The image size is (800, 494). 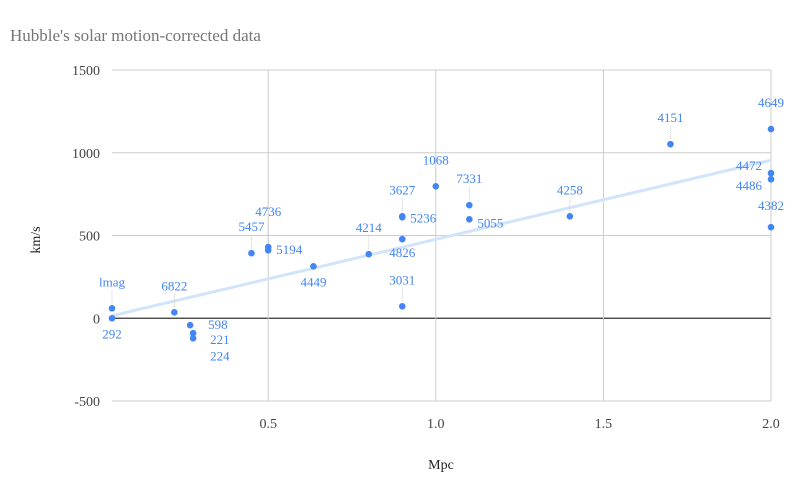 What do you see at coordinates (490, 222) in the screenshot?
I see `point-label: 5055` at bounding box center [490, 222].